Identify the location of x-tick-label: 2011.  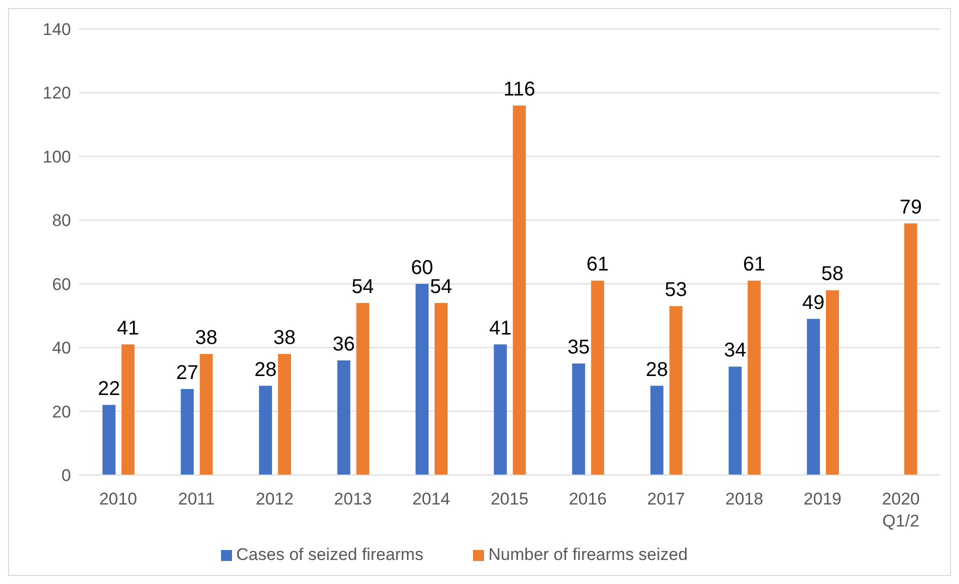
(196, 498).